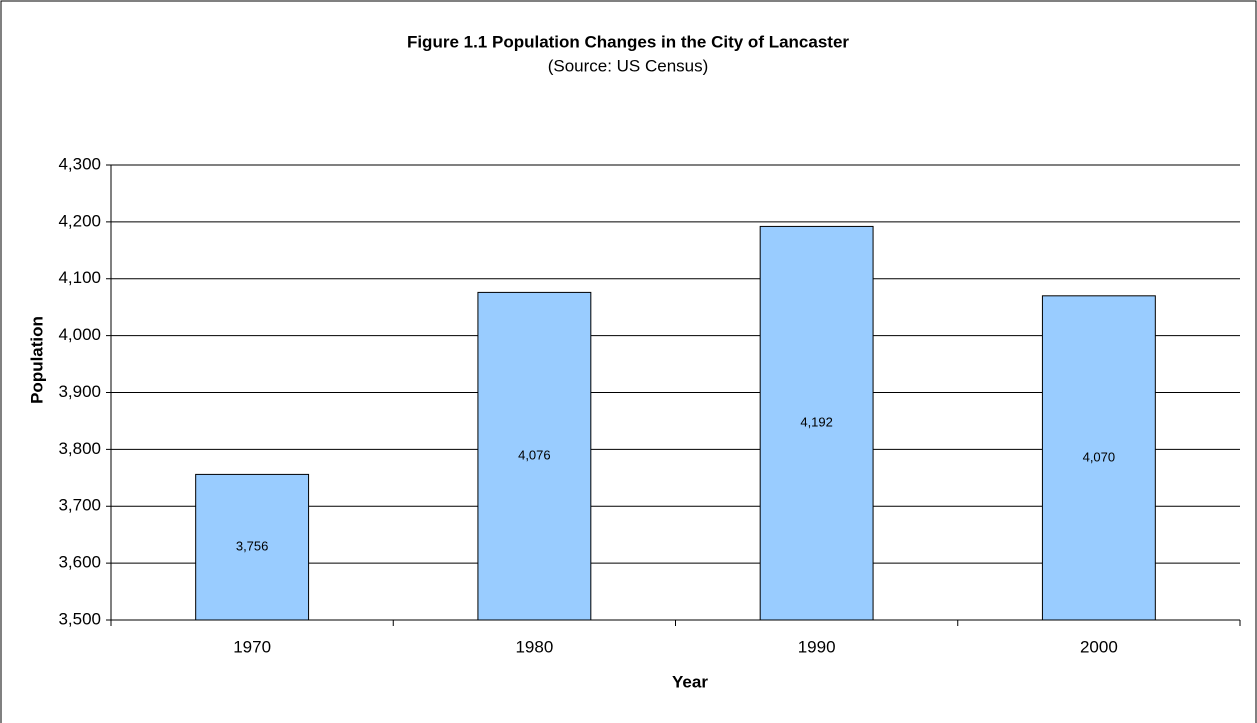 The width and height of the screenshot is (1257, 723). I want to click on chart-subtitle: (Source: US Census), so click(628, 65).